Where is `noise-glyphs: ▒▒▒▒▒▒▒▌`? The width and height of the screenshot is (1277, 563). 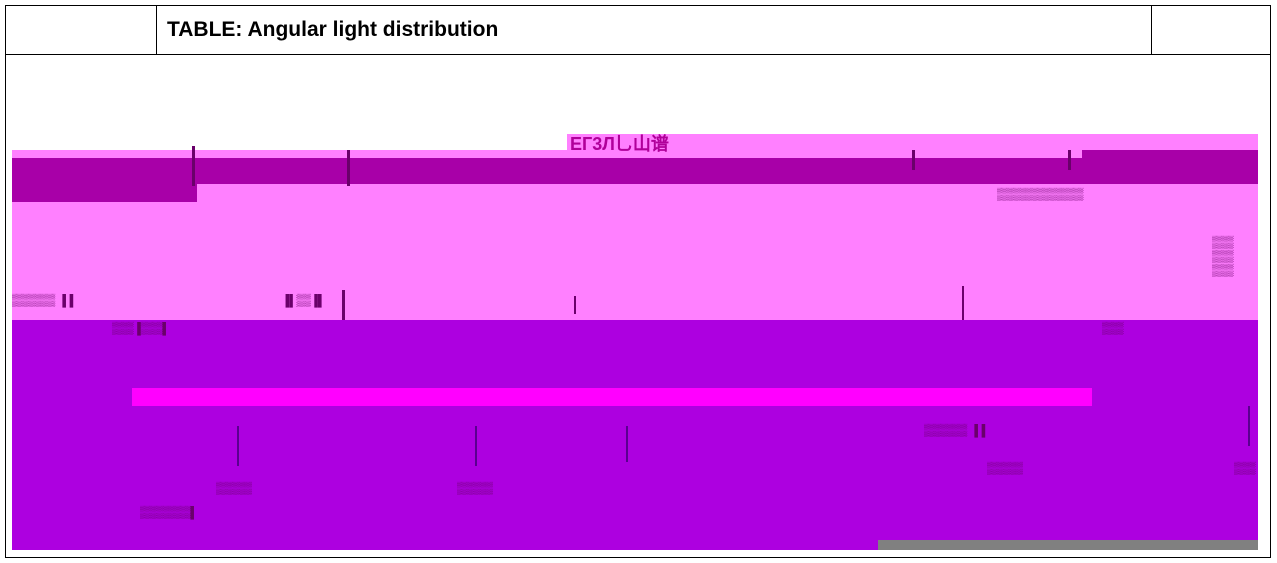
noise-glyphs: ▒▒▒▒▒▒▒▌ is located at coordinates (169, 513).